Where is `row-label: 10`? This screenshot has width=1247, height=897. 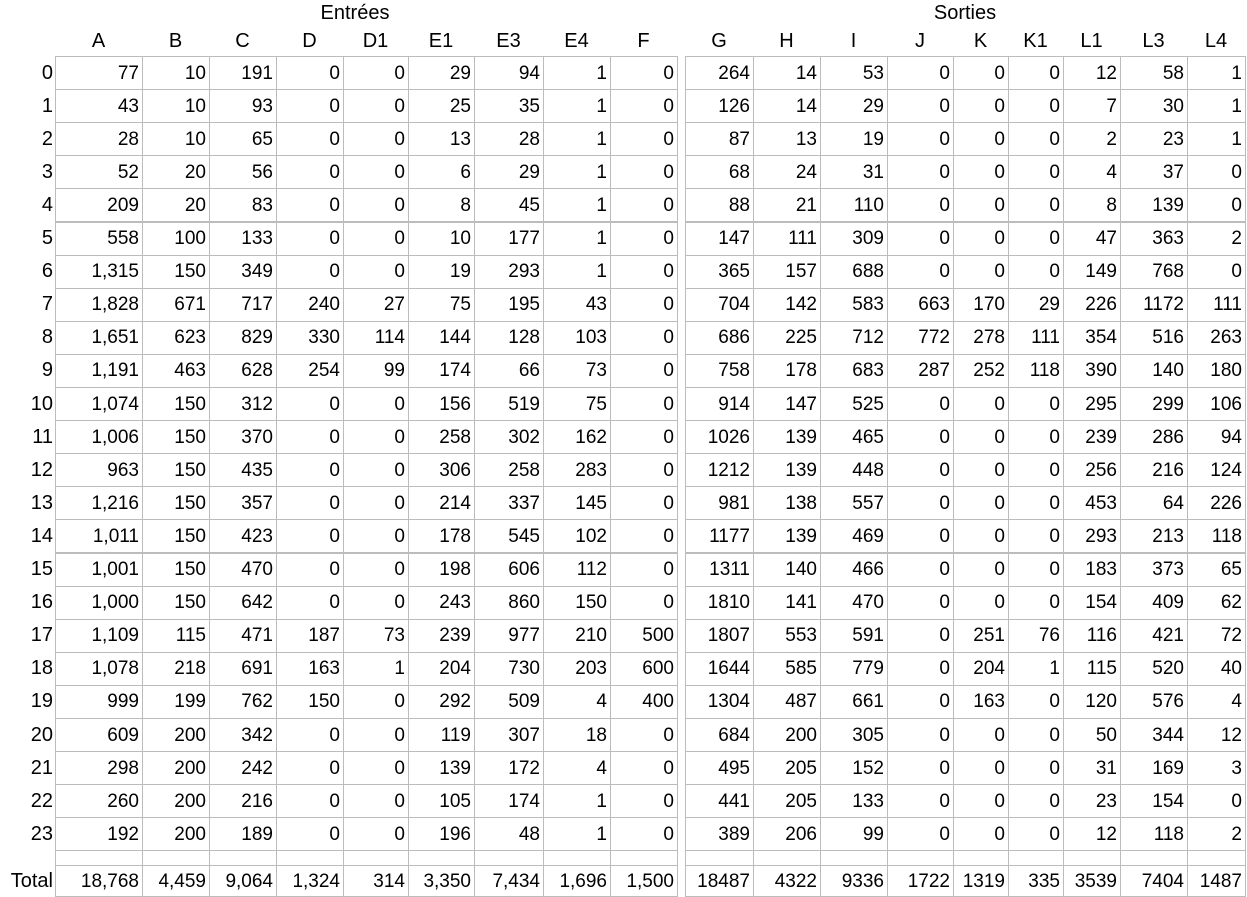
row-label: 10 is located at coordinates (41, 403).